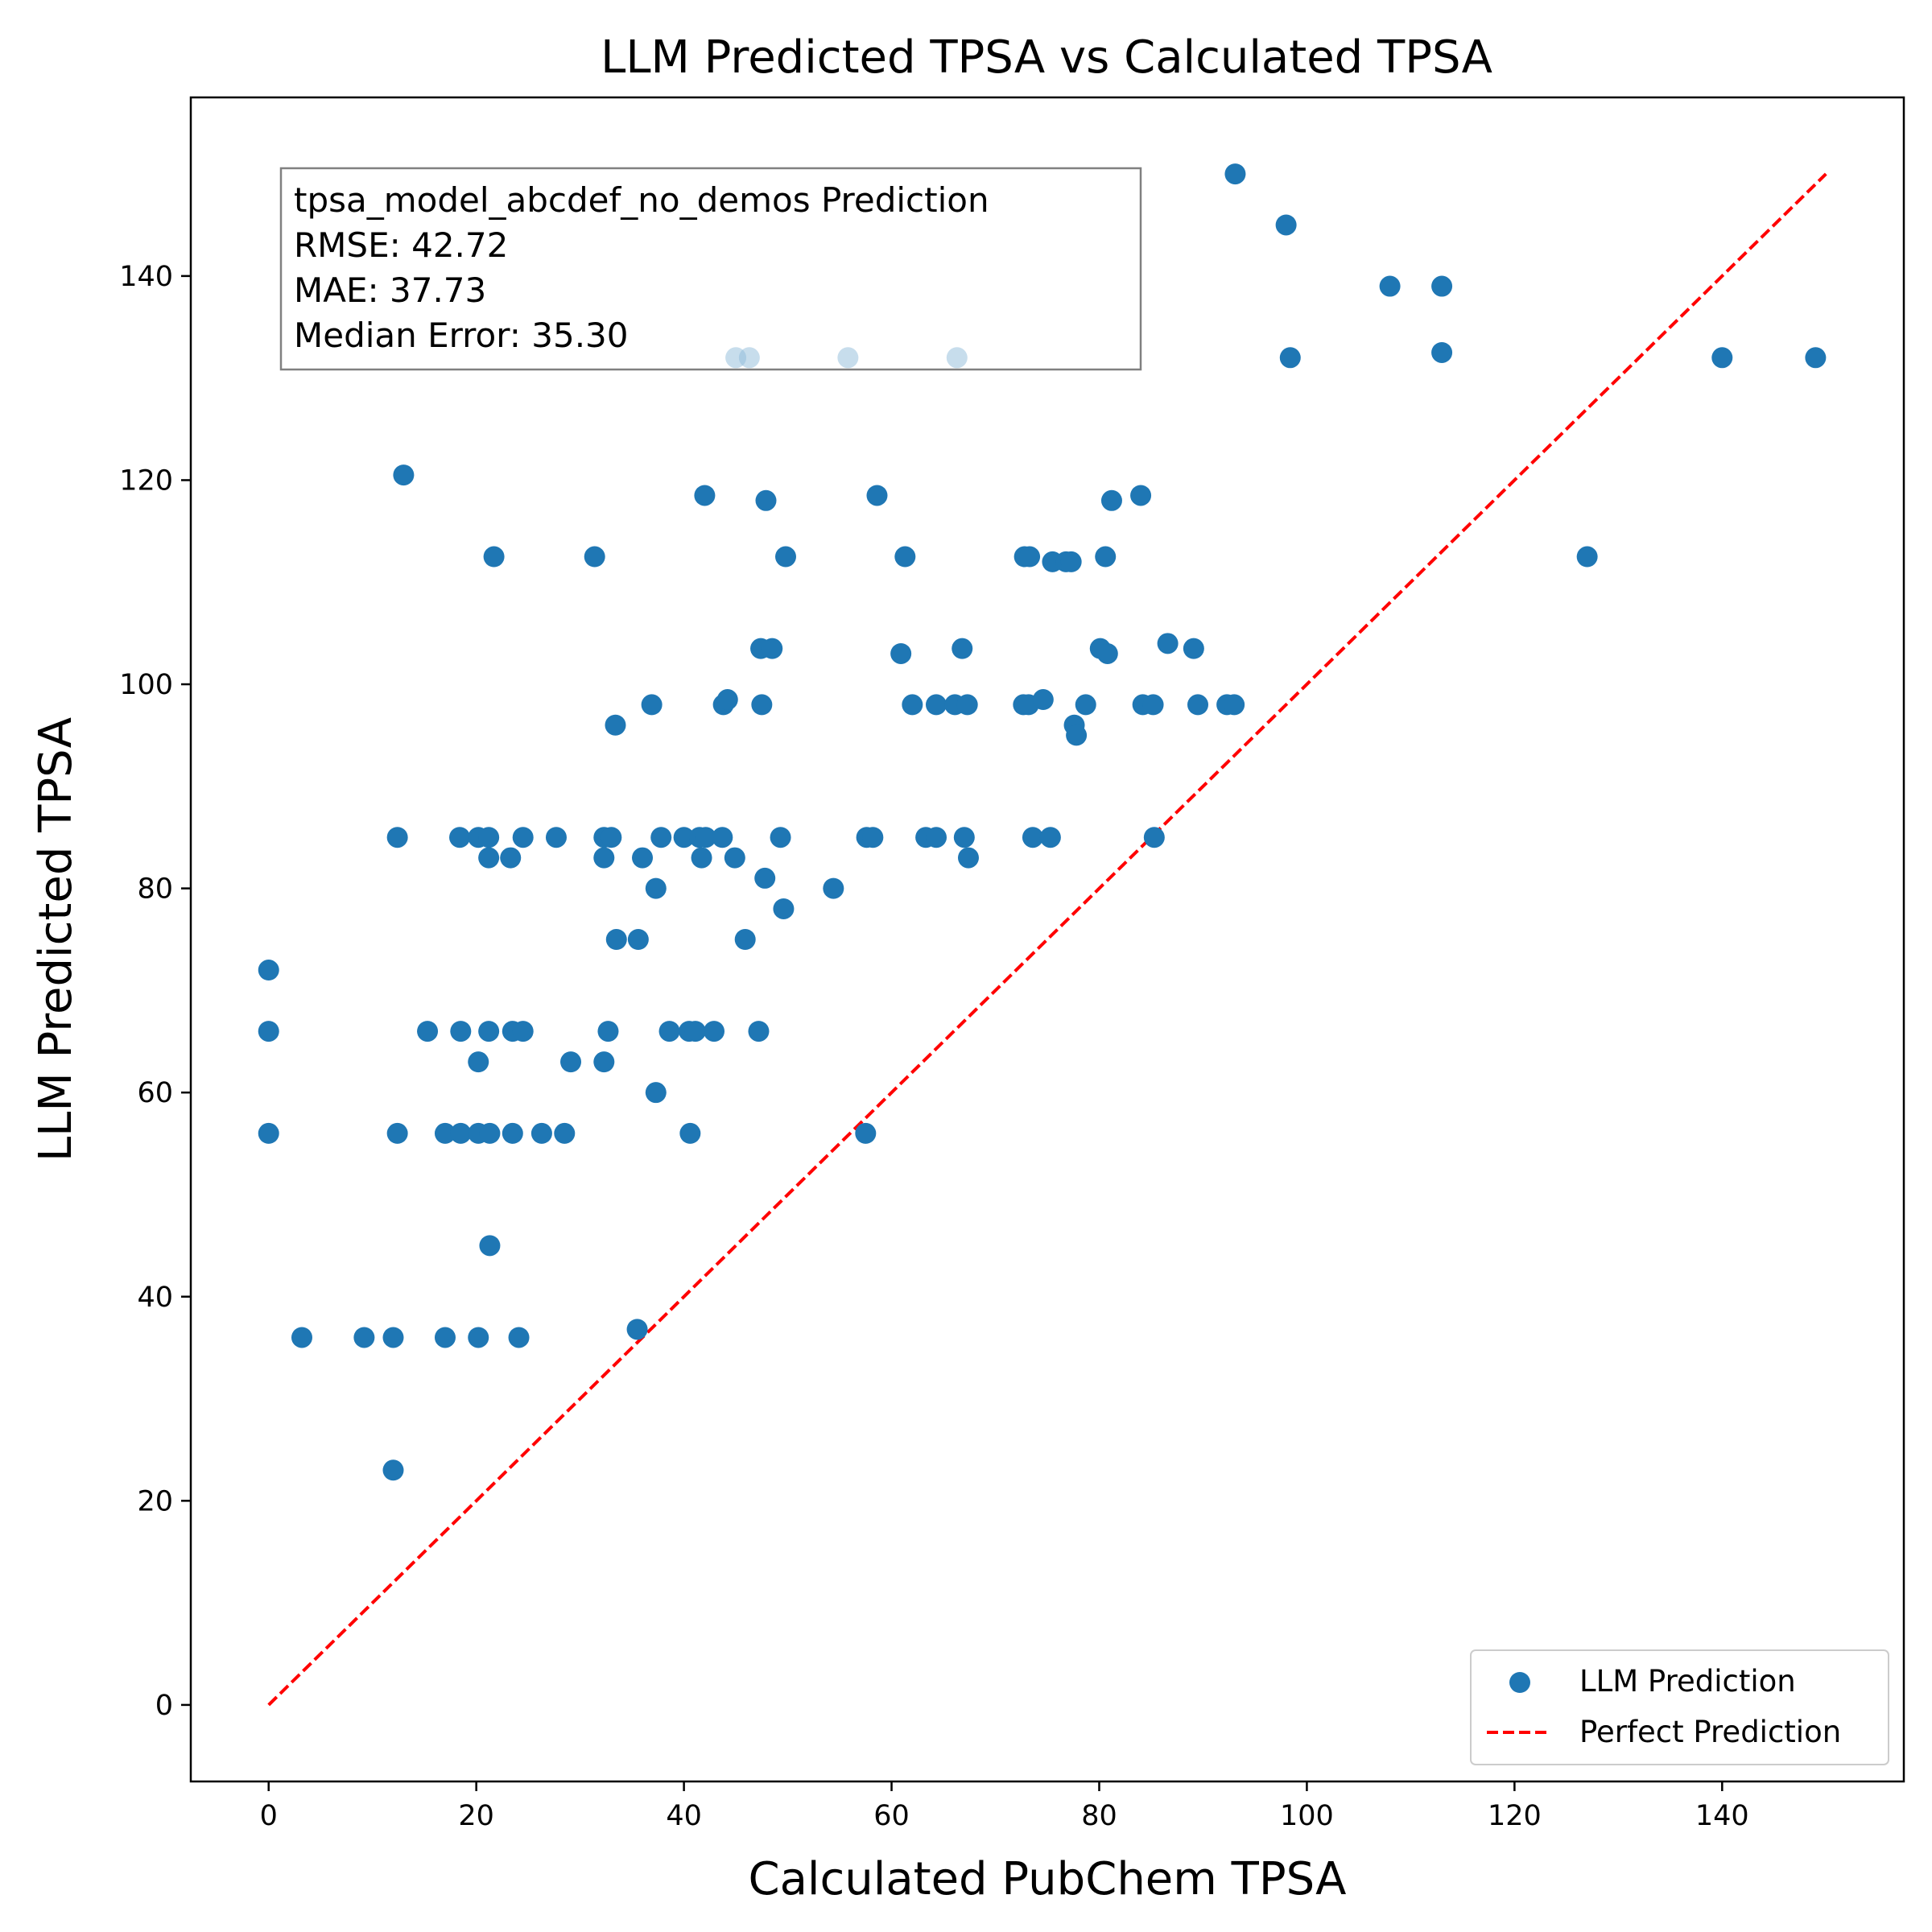 The width and height of the screenshot is (1932, 1932). I want to click on stats-box-line: tpsa_model_abcdef_no_demos Prediction, so click(641, 200).